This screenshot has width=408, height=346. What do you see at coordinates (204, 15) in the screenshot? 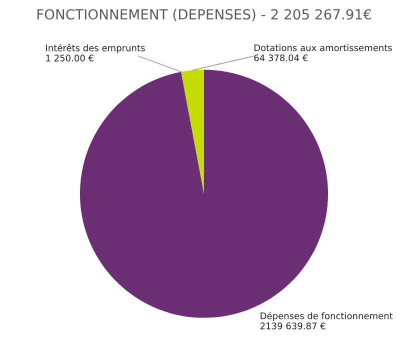
I see `chart-title: FONCTIONNEMENT (DEPENSES) - 2 205 267.91€` at bounding box center [204, 15].